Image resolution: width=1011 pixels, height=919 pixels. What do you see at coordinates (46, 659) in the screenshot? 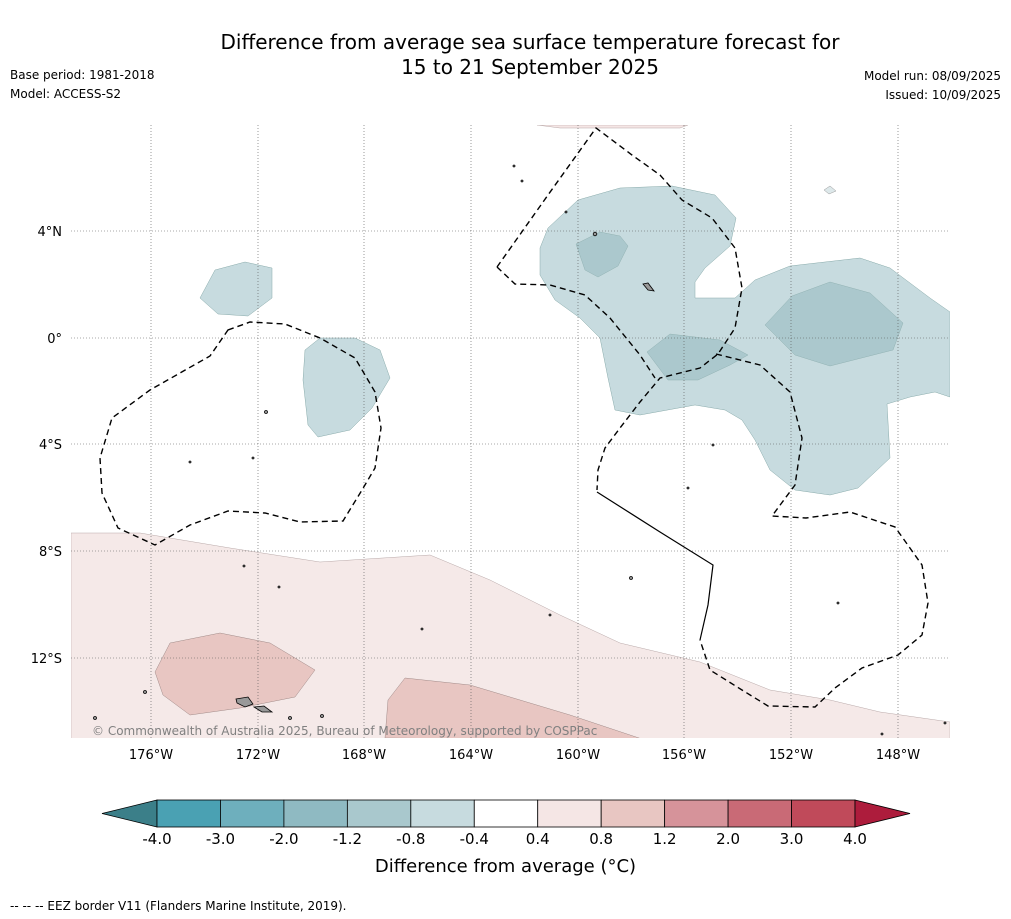
I see `lat-label: 12°S` at bounding box center [46, 659].